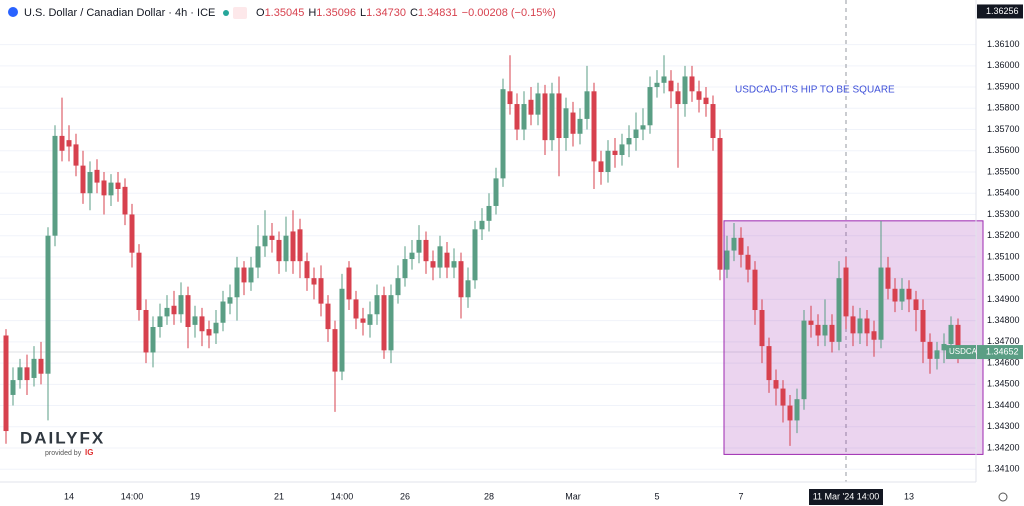 This screenshot has height=506, width=1024. Describe the element at coordinates (363, 13) in the screenshot. I see `ohlc-label: L` at that location.